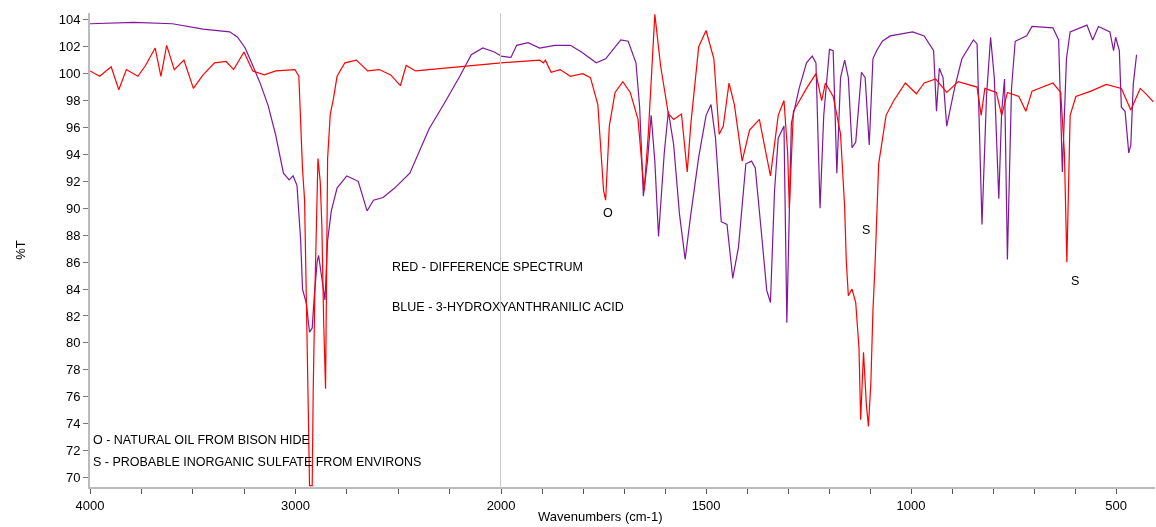 The width and height of the screenshot is (1156, 527). Describe the element at coordinates (508, 307) in the screenshot. I see `annotation: BLUE - 3-HYDROXYANTHRANILIC ACID` at that location.